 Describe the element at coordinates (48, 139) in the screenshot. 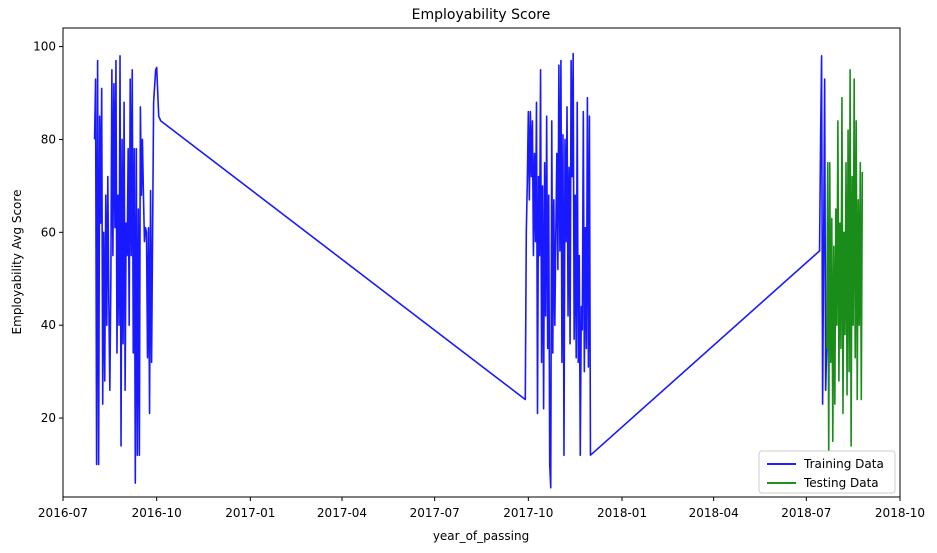

I see `y-tick-label: 80` at that location.